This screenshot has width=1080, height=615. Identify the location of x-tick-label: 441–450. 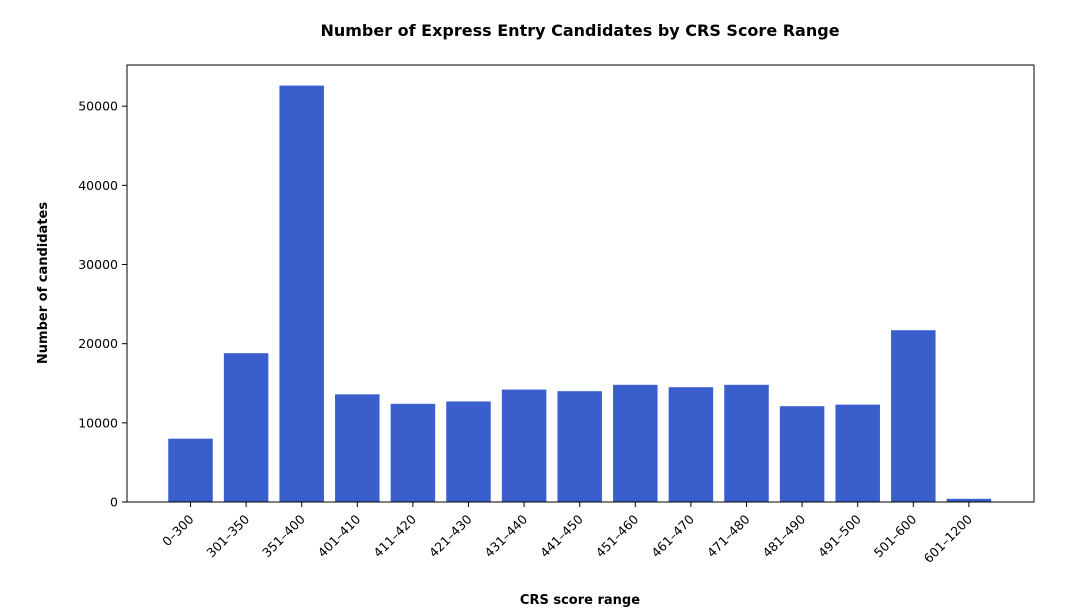
(561, 535).